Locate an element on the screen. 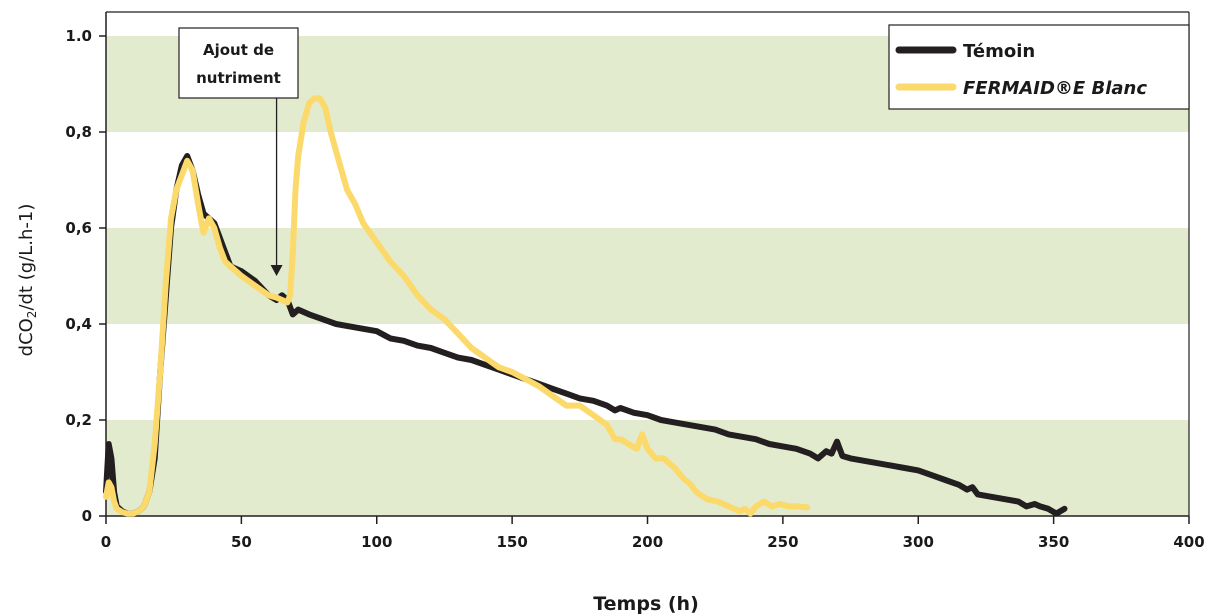  y-axis-title-prefix: dCO is located at coordinates (26, 337).